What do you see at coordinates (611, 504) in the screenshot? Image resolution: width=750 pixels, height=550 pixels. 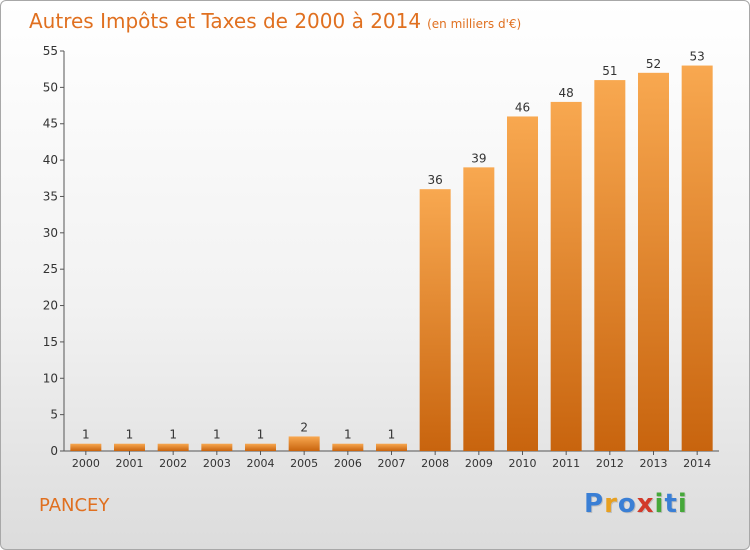 I see `logo-letter: r` at bounding box center [611, 504].